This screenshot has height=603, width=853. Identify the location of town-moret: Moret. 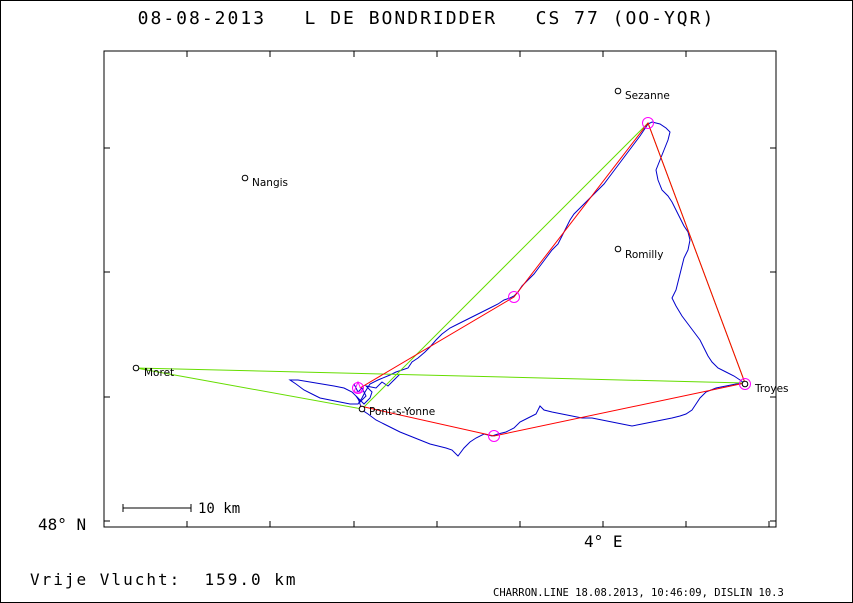
(153, 371).